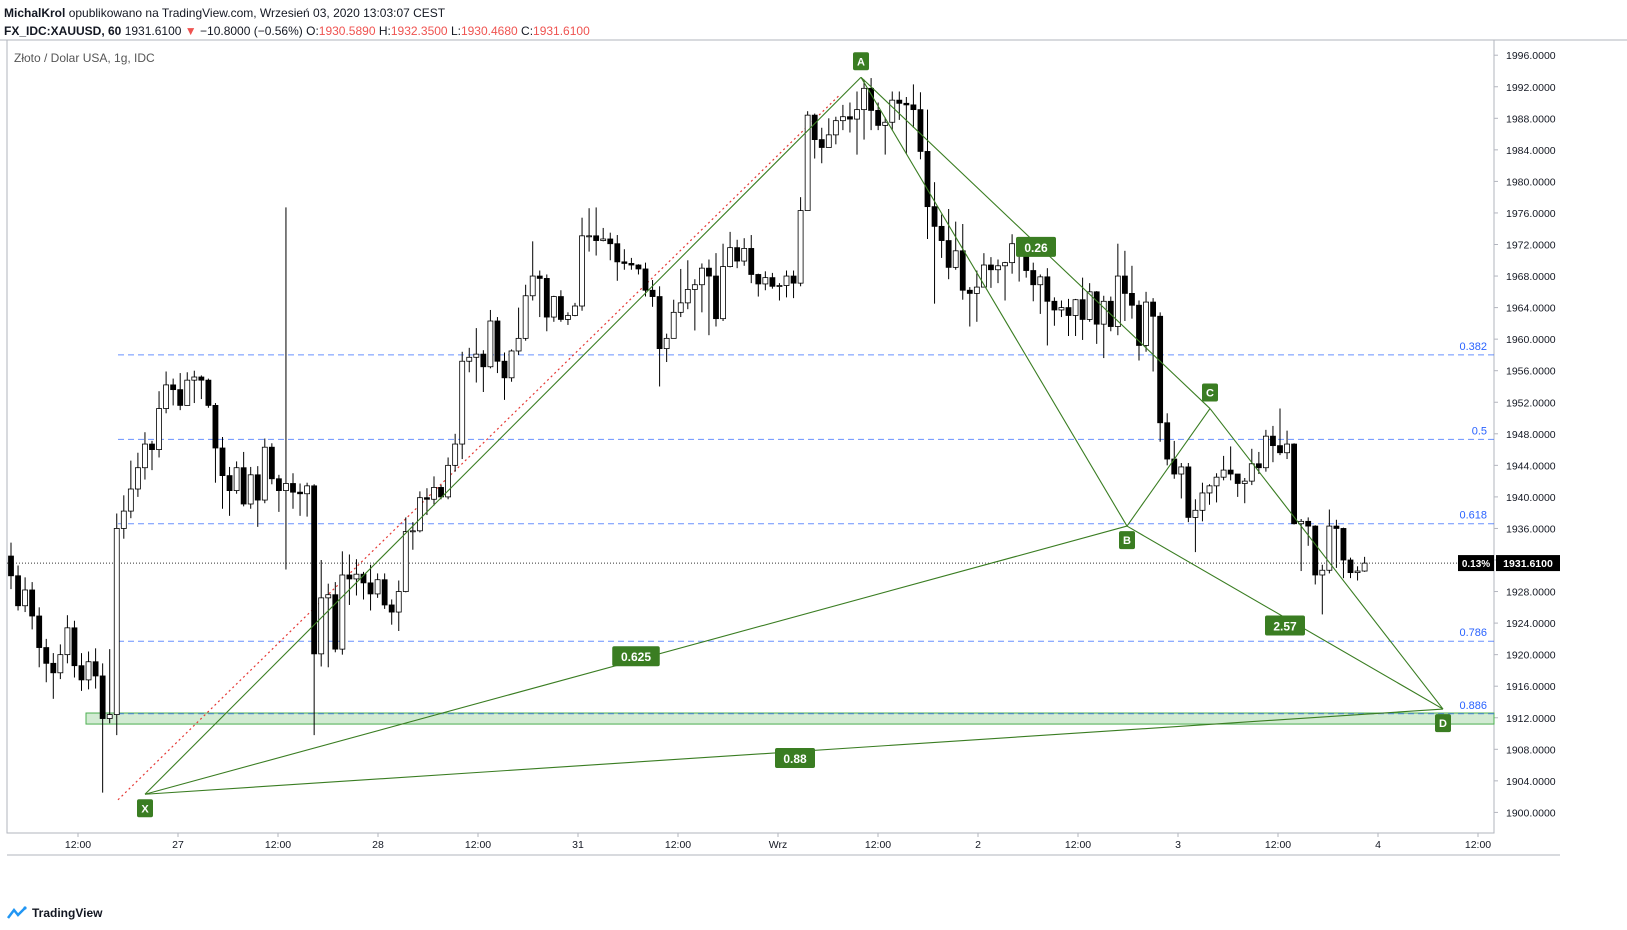 This screenshot has width=1627, height=930. I want to click on y-tick-label: 1916.0000, so click(1531, 687).